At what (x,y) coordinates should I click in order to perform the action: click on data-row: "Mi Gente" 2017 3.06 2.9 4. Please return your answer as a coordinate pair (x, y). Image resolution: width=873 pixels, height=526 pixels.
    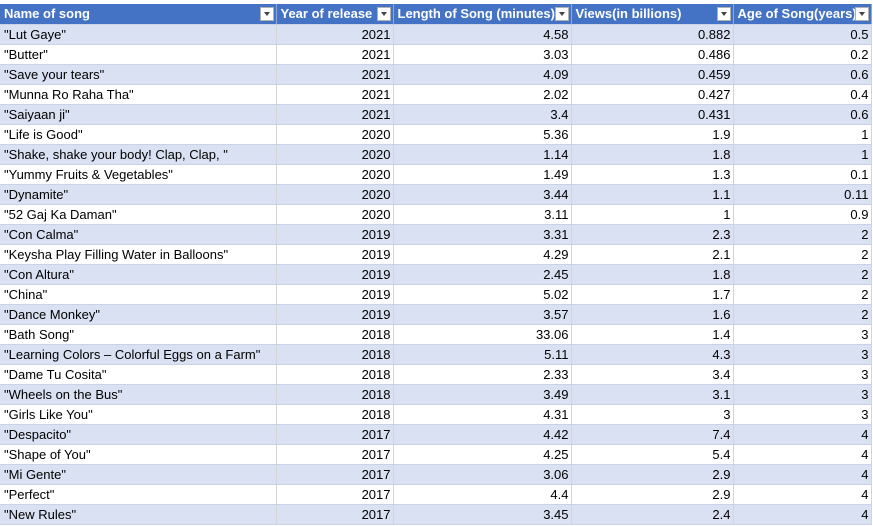
    Looking at the image, I should click on (436, 474).